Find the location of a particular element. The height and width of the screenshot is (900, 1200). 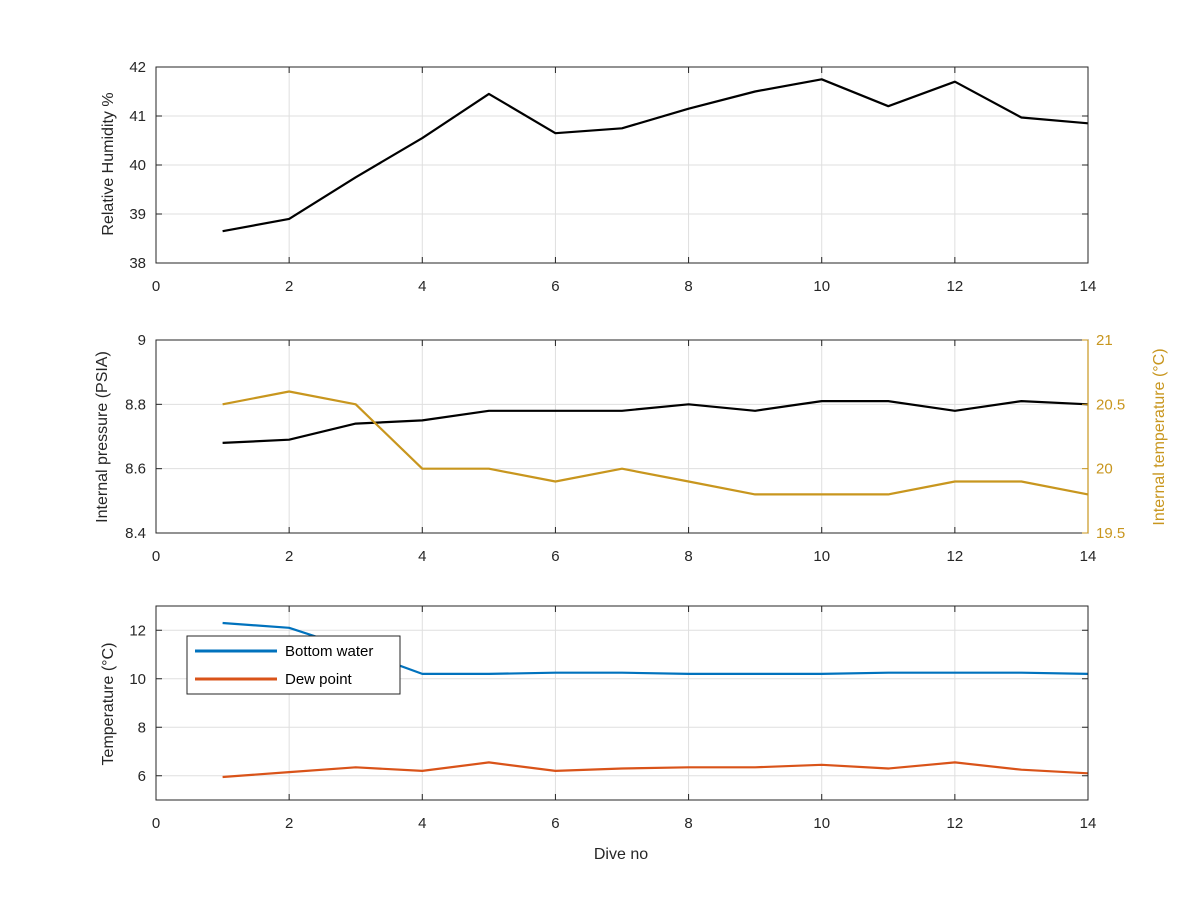

humidity-y-tick-label: 40 is located at coordinates (137, 165).